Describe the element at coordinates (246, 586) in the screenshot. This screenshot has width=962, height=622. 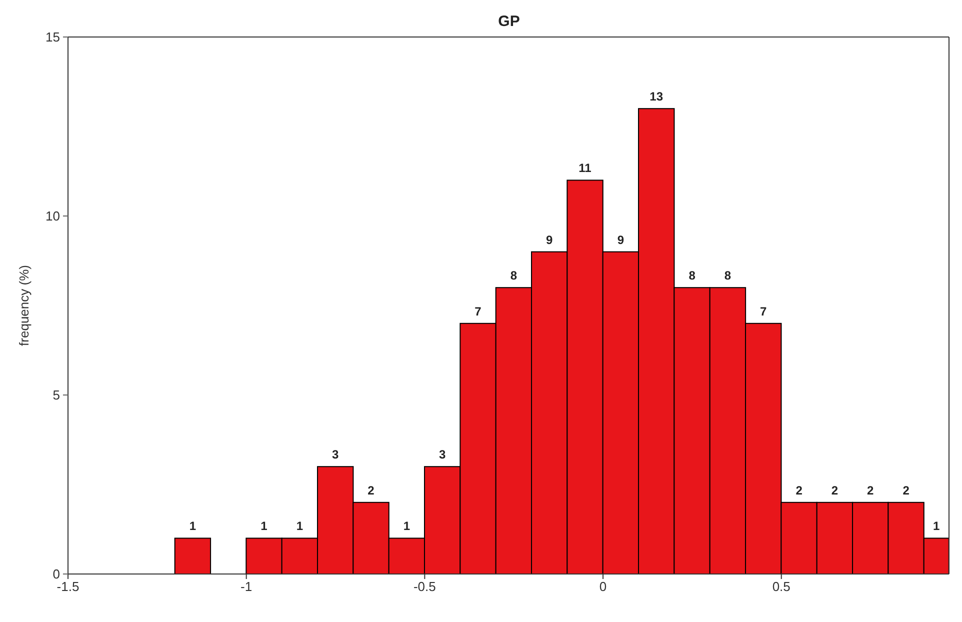
I see `x-tick-label: -1` at that location.